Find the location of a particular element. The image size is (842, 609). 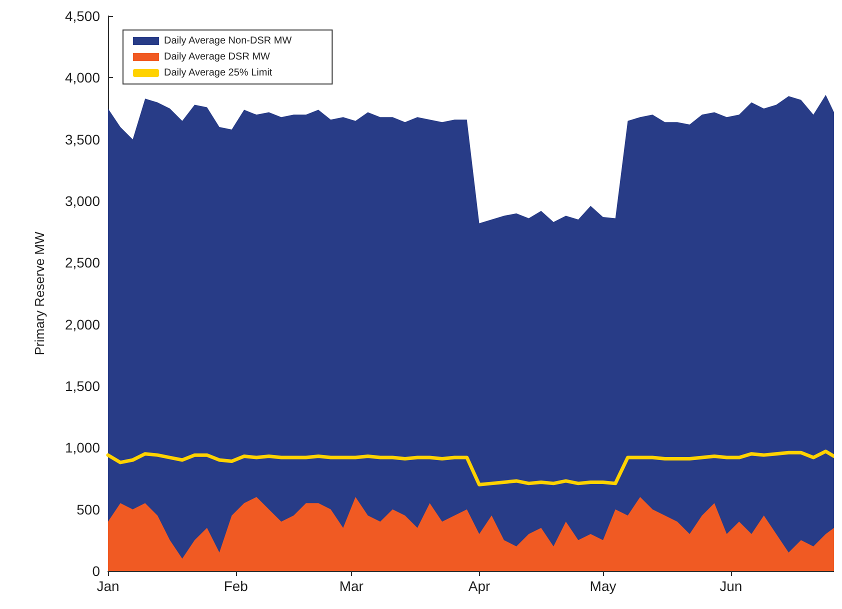

x-tick-label: Apr is located at coordinates (479, 586).